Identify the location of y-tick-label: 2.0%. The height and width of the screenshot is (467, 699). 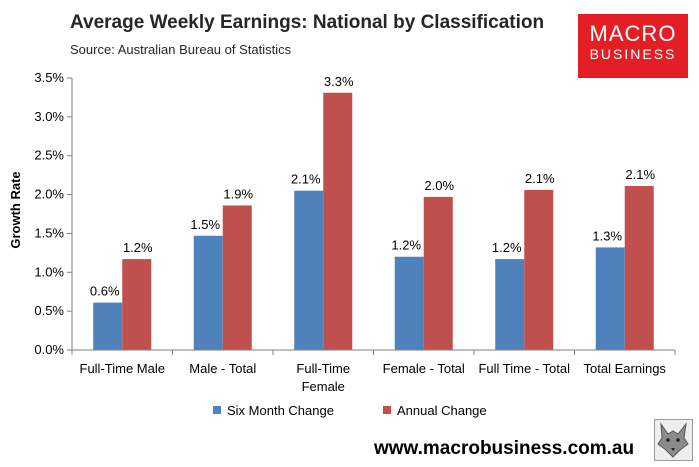
(49, 194).